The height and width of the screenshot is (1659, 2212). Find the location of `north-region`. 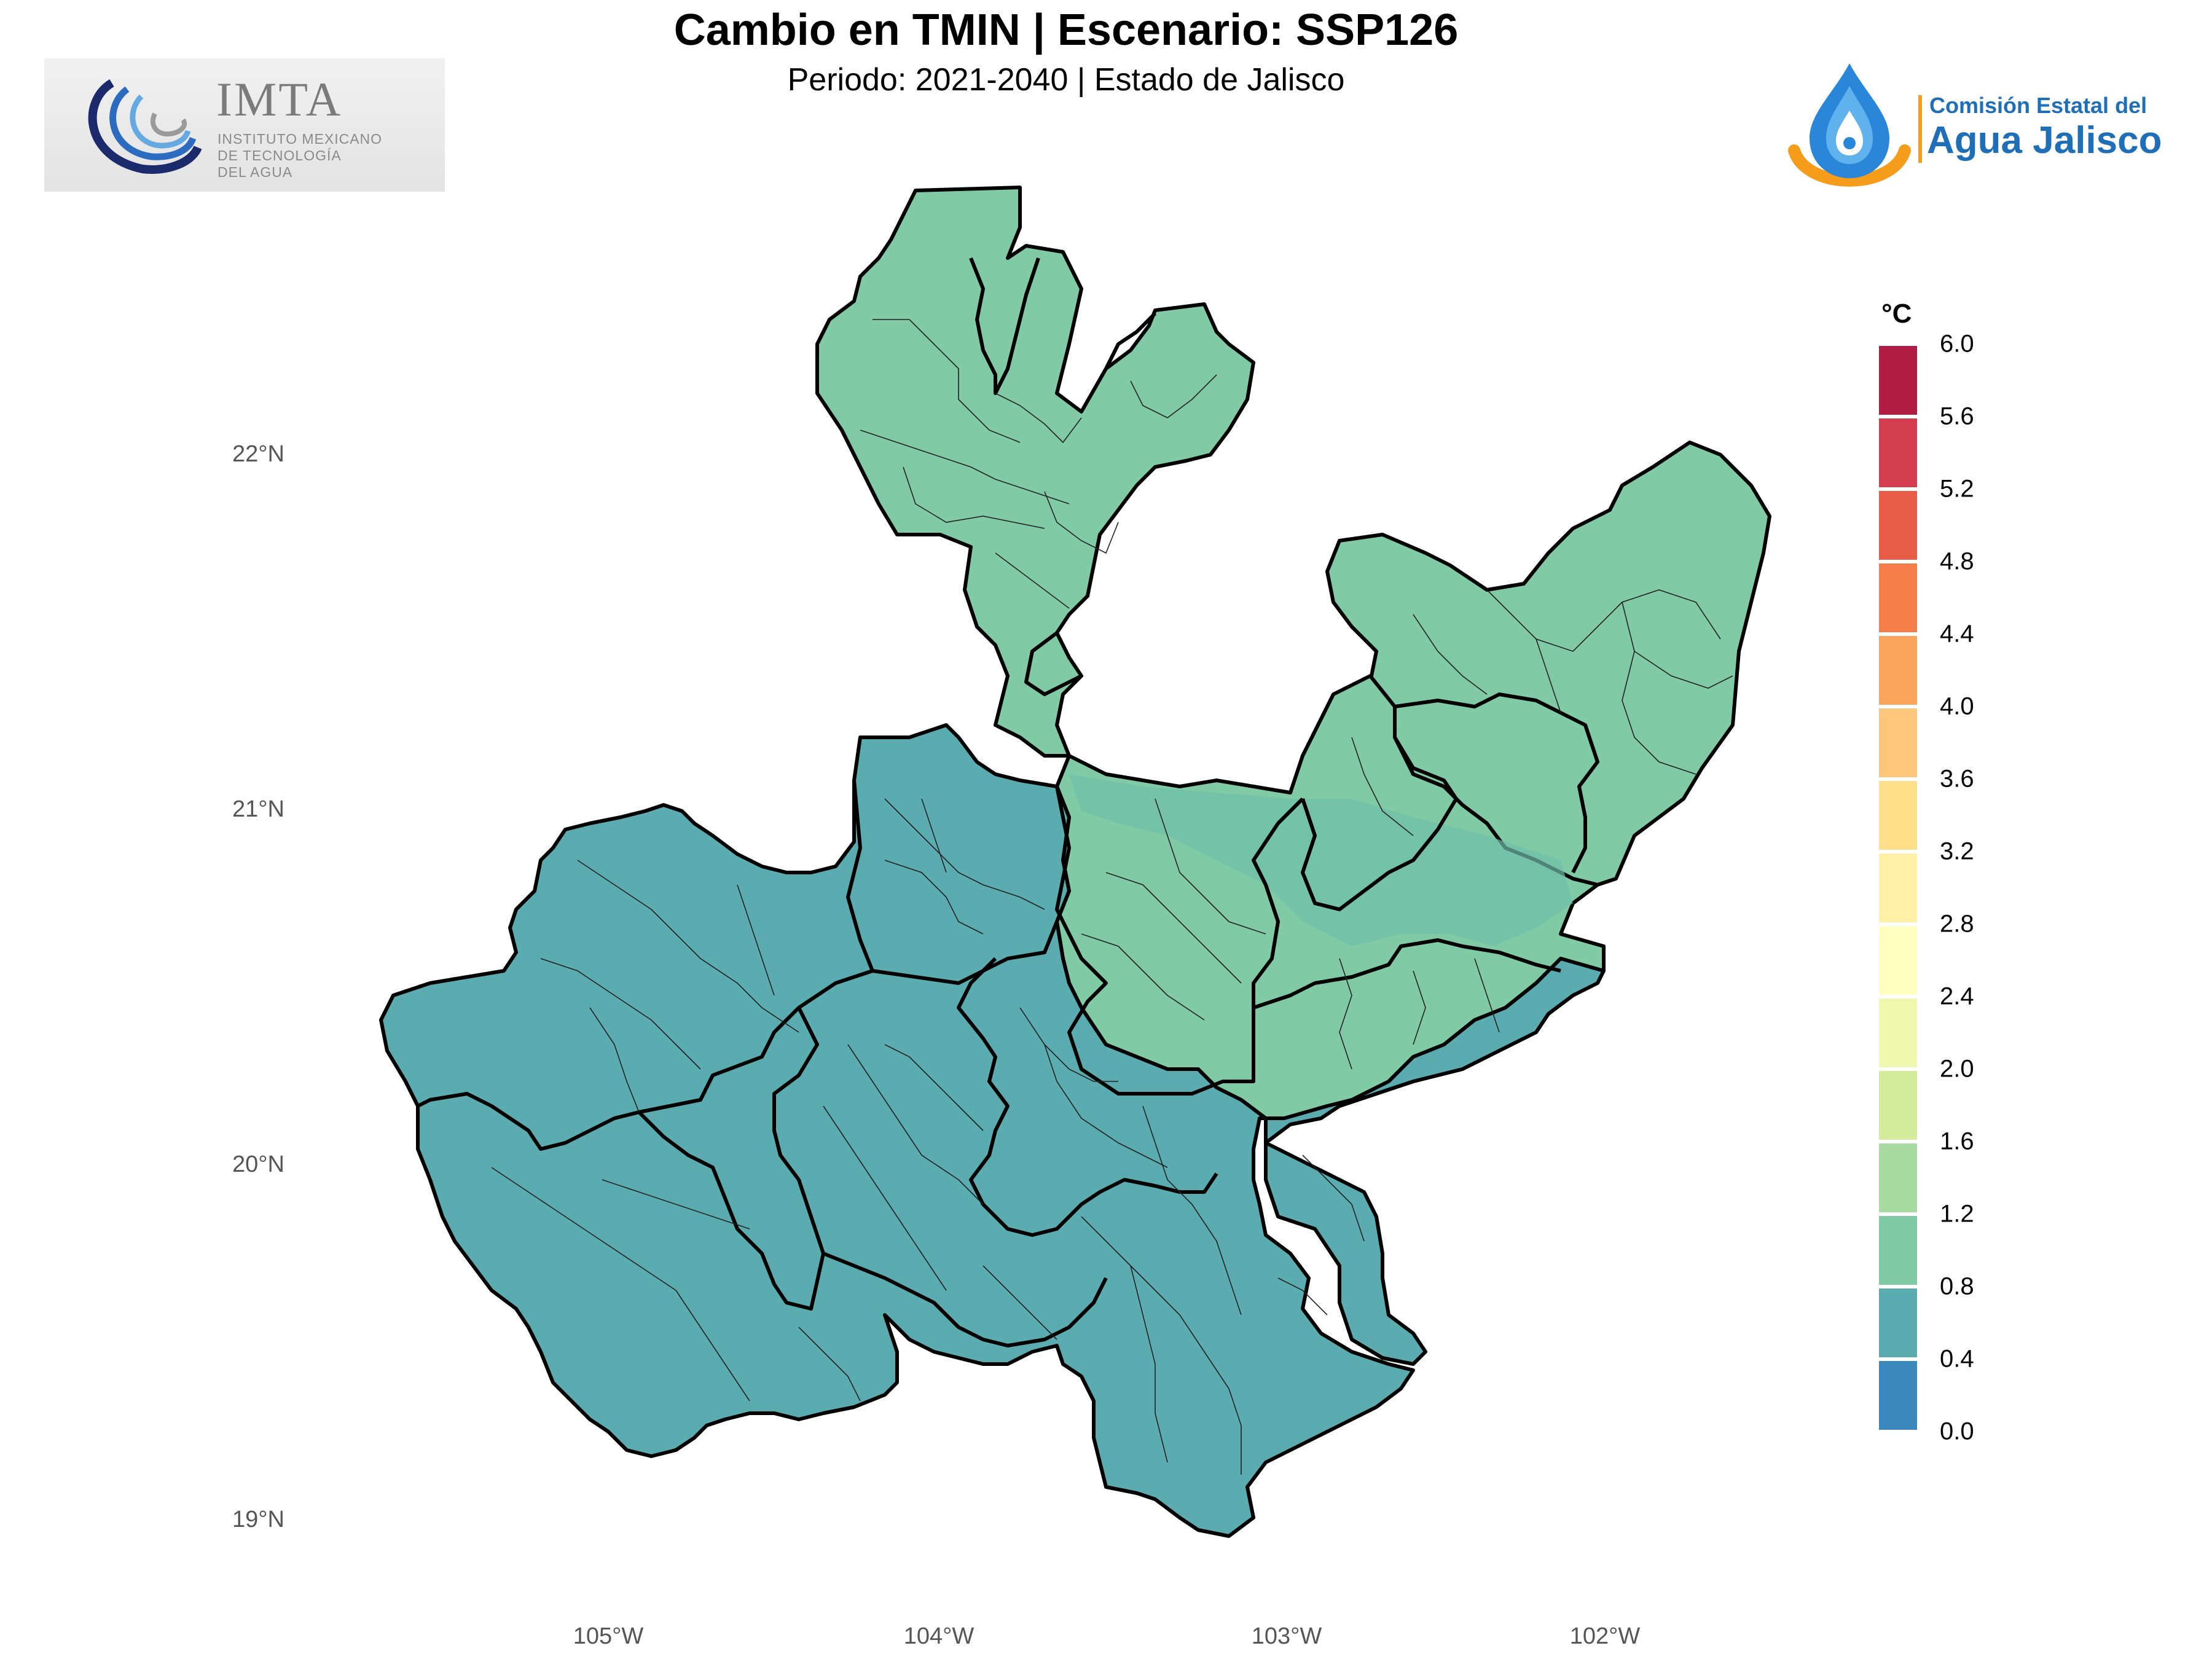

north-region is located at coordinates (1035, 472).